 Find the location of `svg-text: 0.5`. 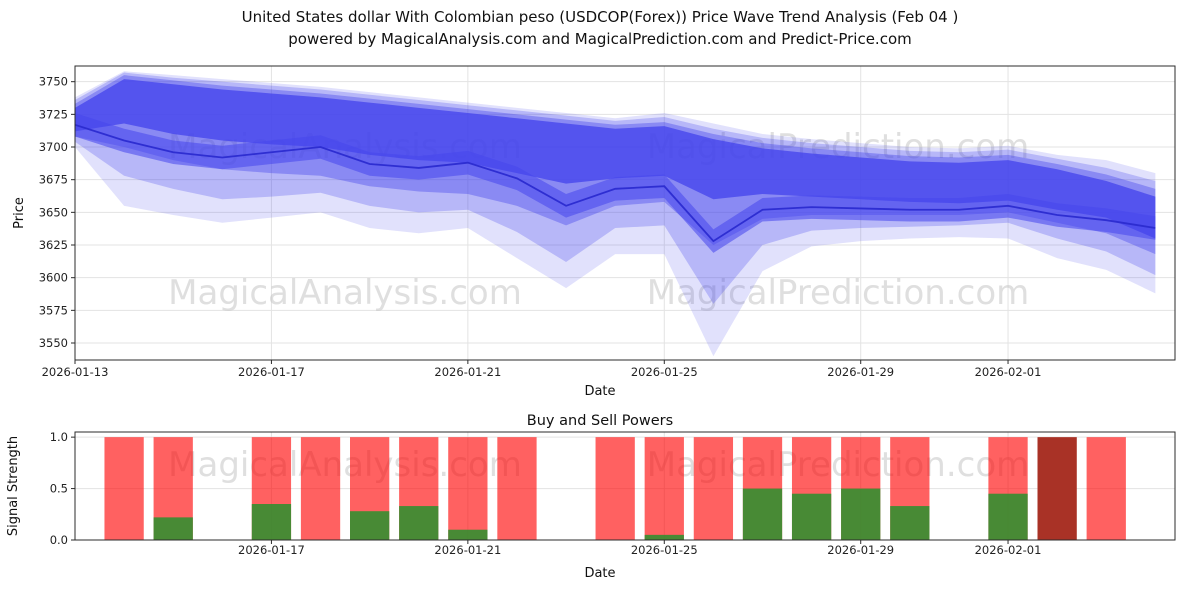

svg-text: 0.5 is located at coordinates (59, 489).